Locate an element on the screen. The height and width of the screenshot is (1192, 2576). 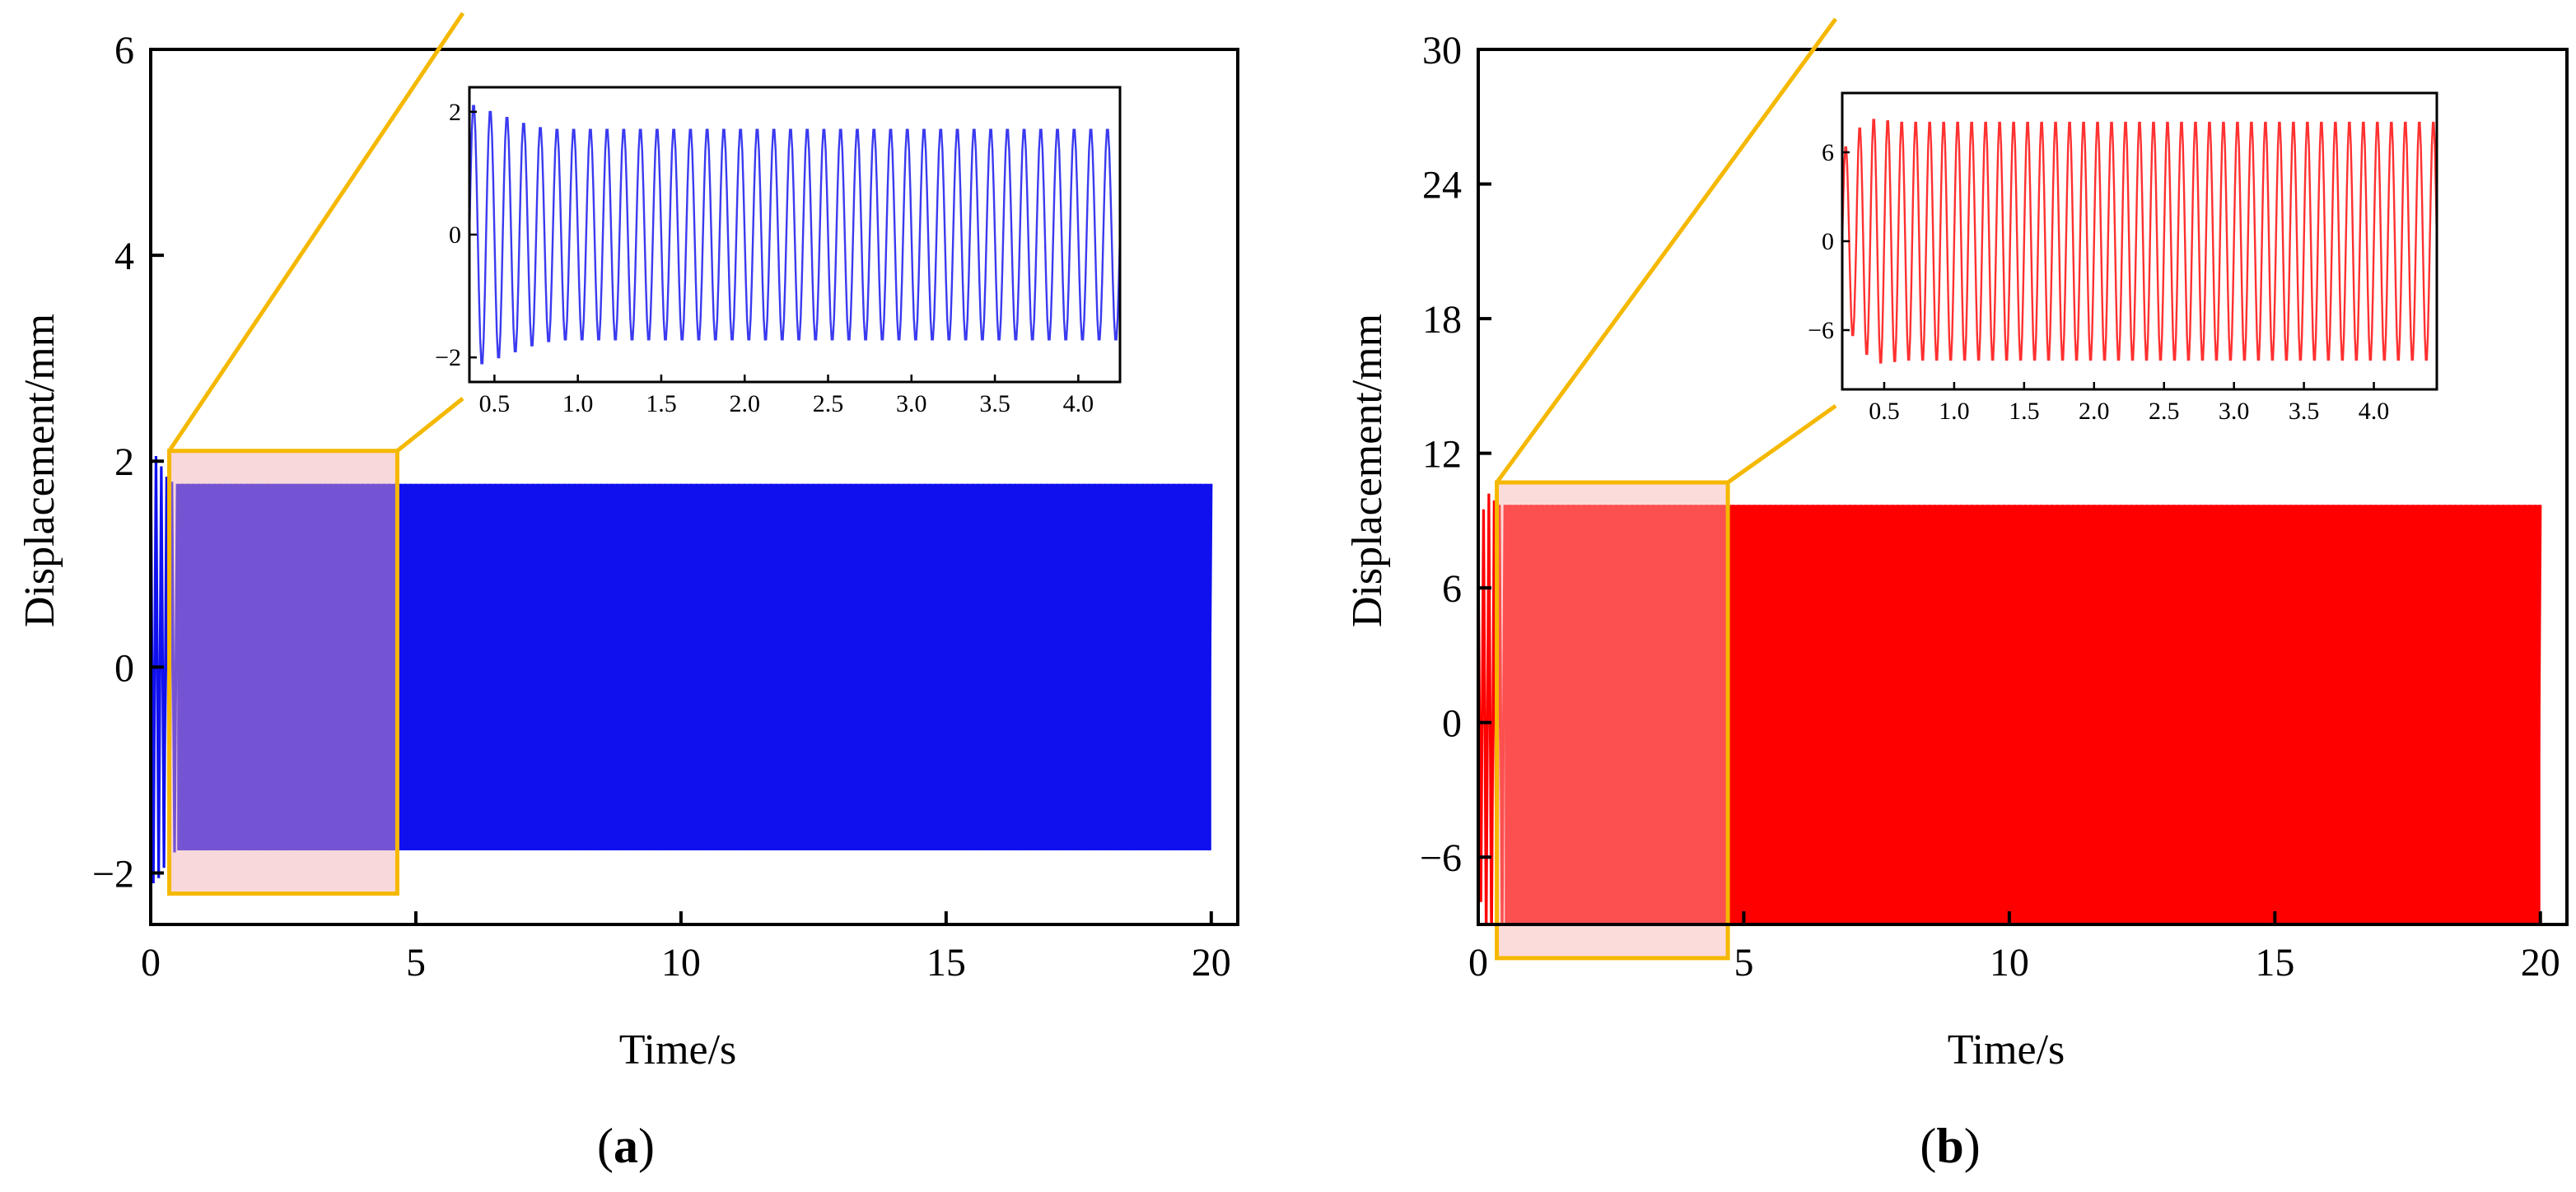
y-tick-label: 12 is located at coordinates (1442, 455).